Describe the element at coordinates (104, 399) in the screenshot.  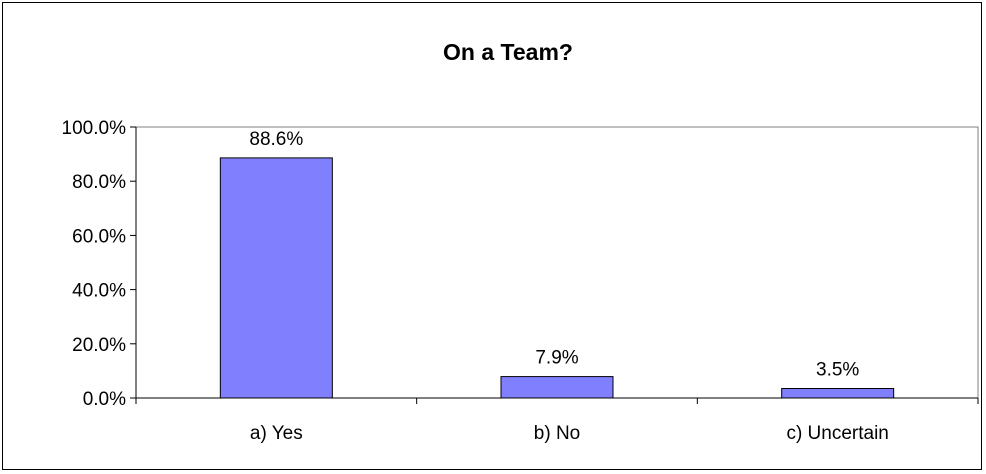
I see `y-tick-label: 0.0%` at that location.